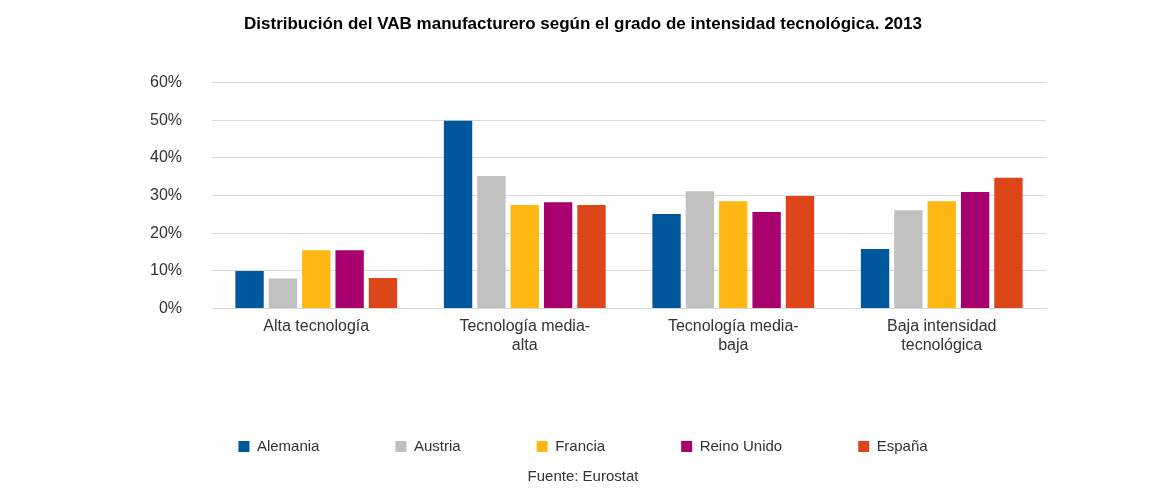 The height and width of the screenshot is (488, 1161). What do you see at coordinates (525, 334) in the screenshot?
I see `x-tick-label: Tecnología media-alta` at bounding box center [525, 334].